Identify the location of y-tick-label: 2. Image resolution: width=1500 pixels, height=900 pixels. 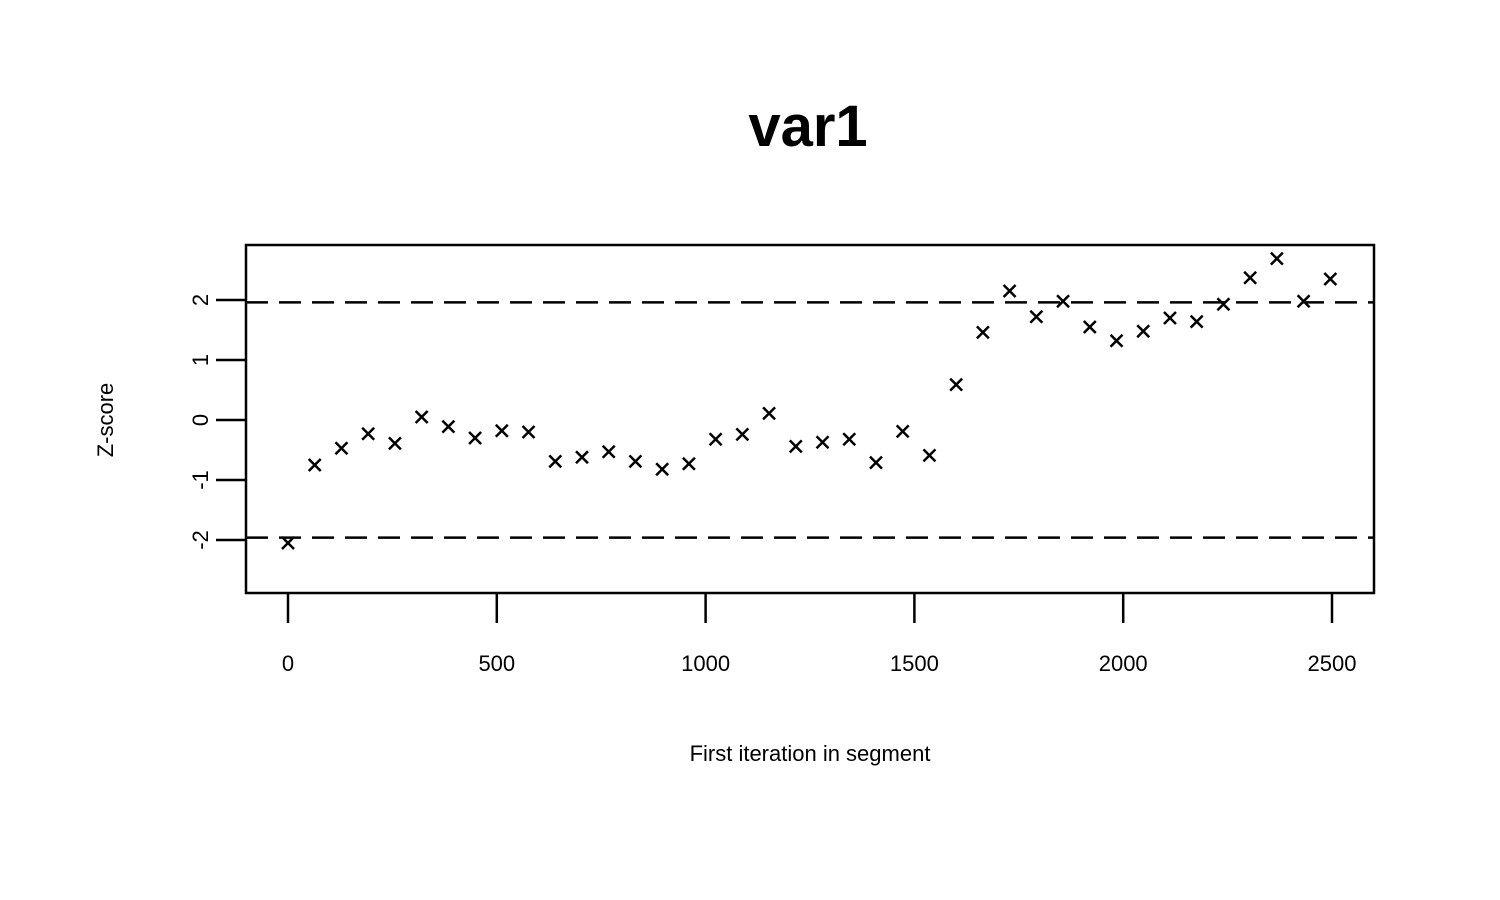
(200, 300).